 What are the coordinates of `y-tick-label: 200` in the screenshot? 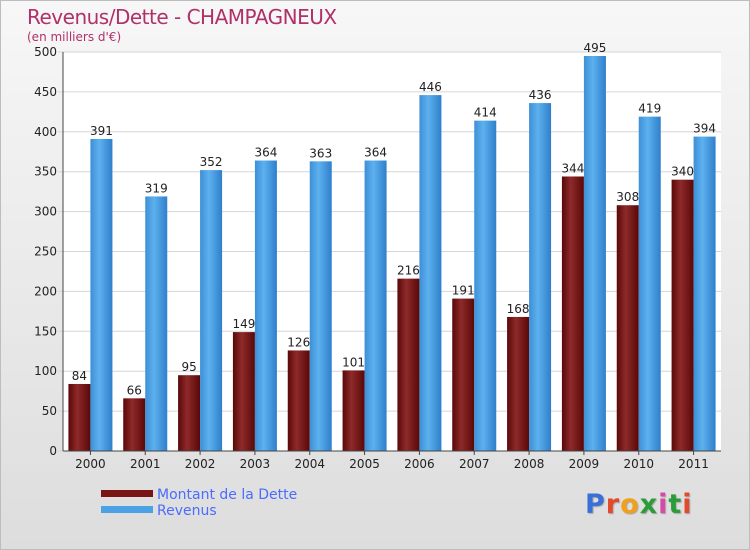 It's located at (45, 291).